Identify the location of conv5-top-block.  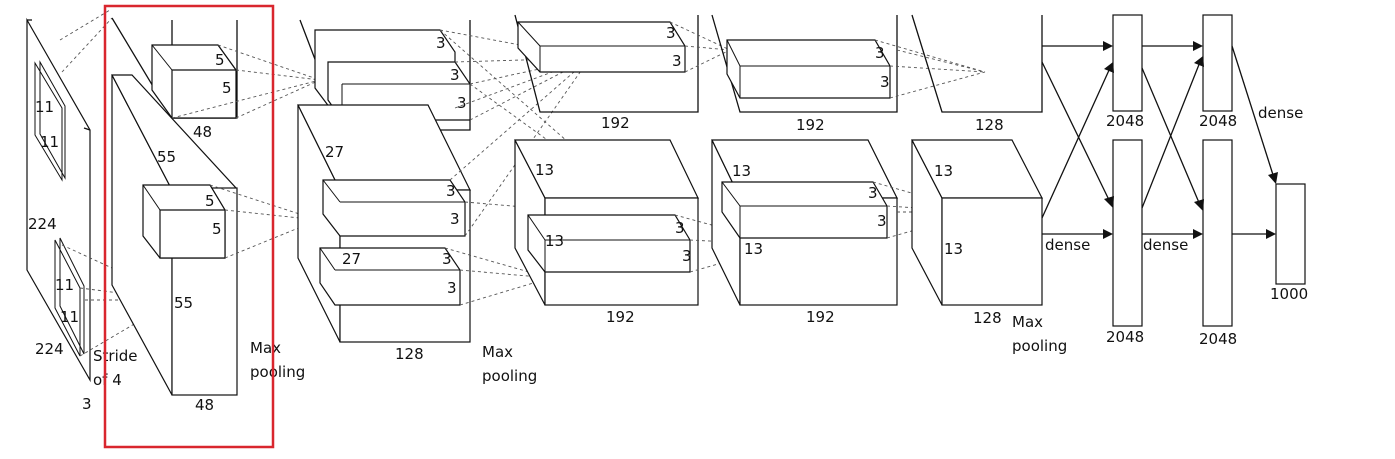
(977, 63).